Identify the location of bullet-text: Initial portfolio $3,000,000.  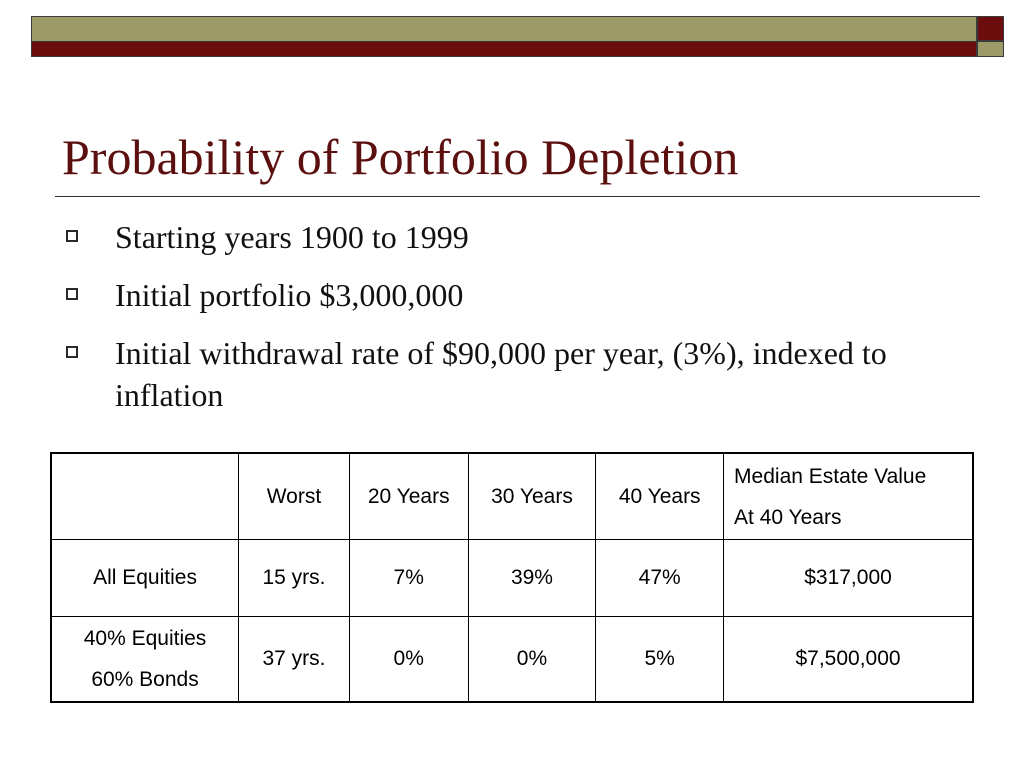
(289, 295).